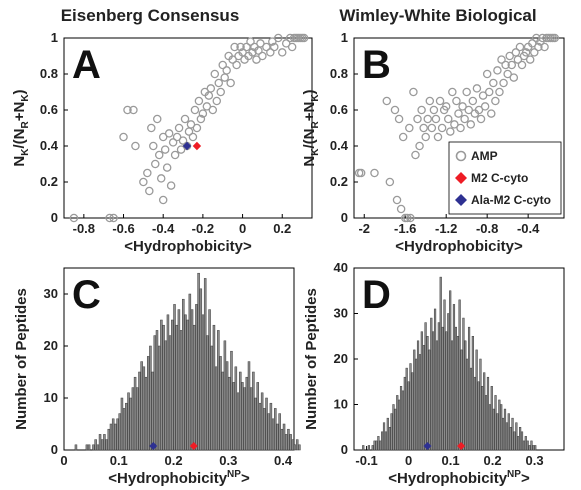  Describe the element at coordinates (21, 127) in the screenshot. I see `y-axis-label: NK/(NR+NK)` at that location.